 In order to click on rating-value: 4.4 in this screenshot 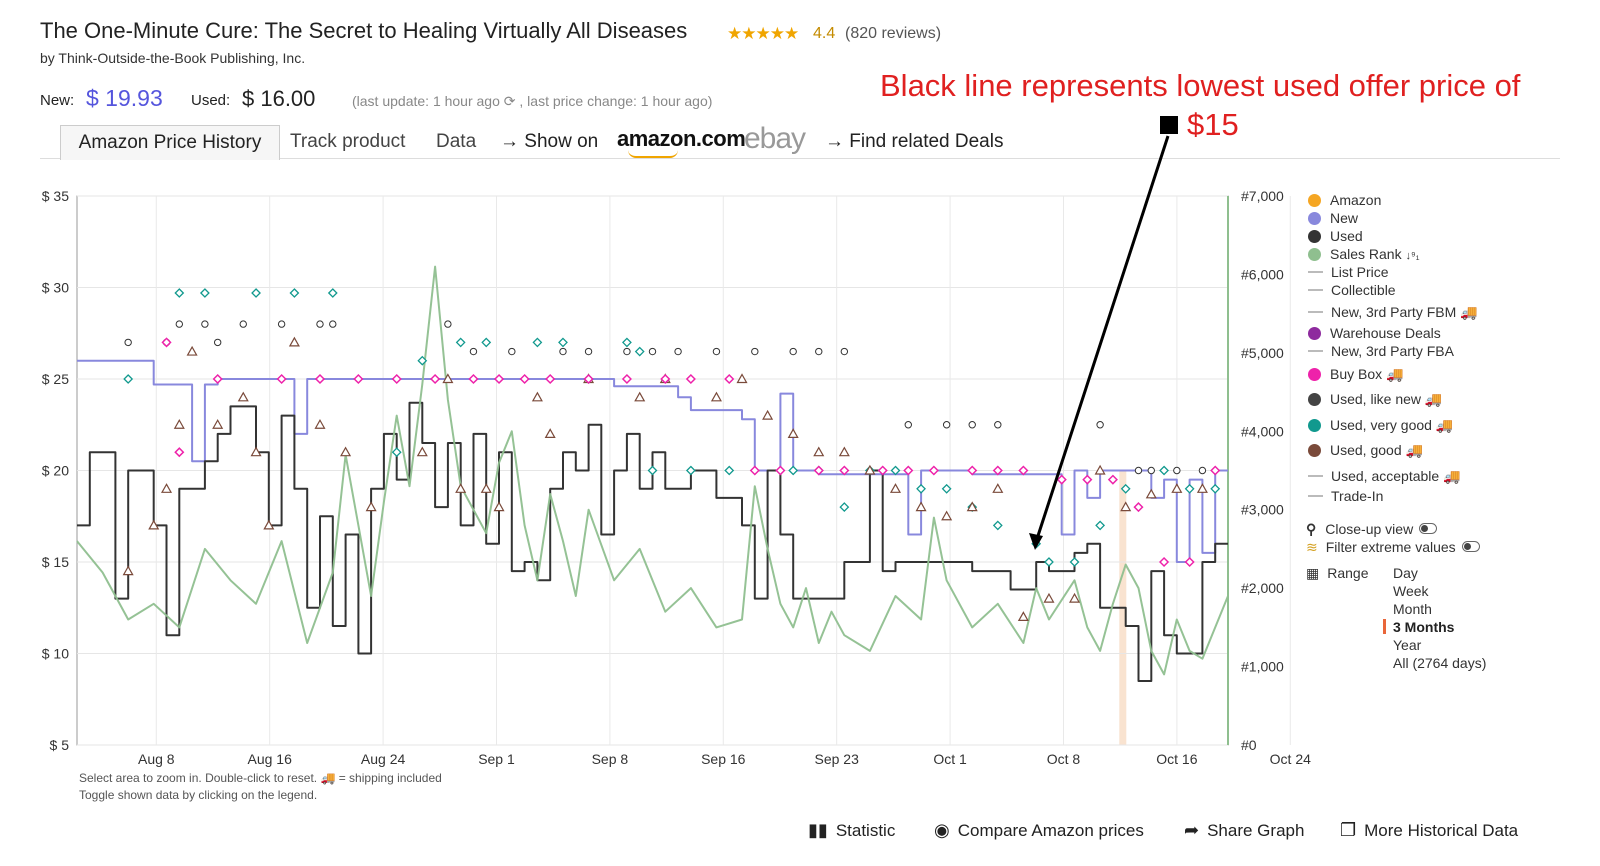, I will do `click(824, 33)`.